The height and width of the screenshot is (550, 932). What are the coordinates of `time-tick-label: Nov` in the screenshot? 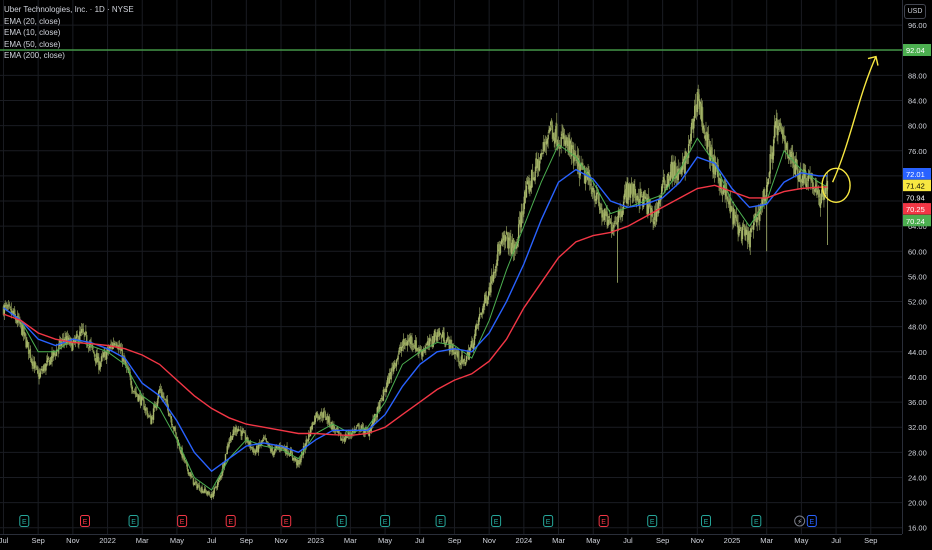 It's located at (698, 540).